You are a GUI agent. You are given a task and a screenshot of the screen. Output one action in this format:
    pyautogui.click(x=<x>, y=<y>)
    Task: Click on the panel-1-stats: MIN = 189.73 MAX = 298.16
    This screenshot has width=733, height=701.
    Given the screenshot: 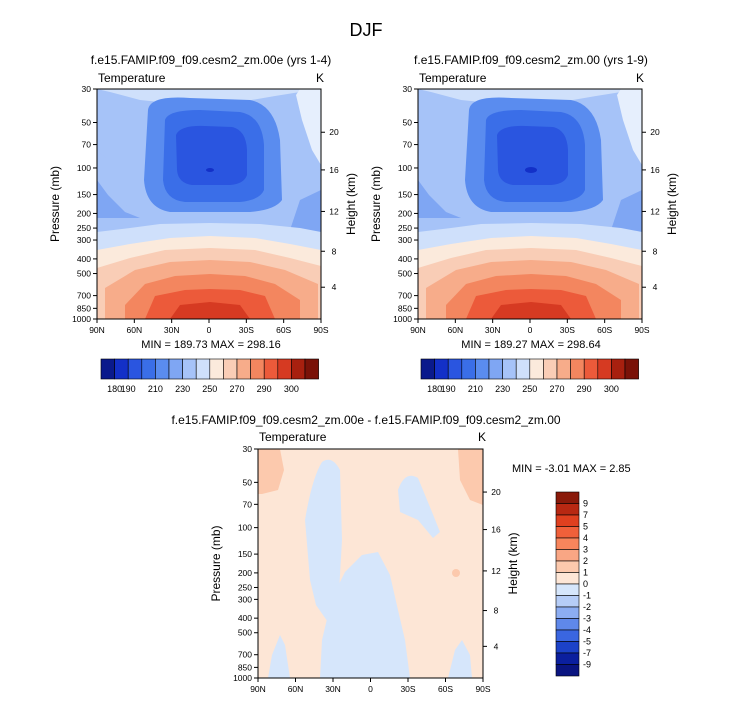 What is the action you would take?
    pyautogui.click(x=210, y=345)
    